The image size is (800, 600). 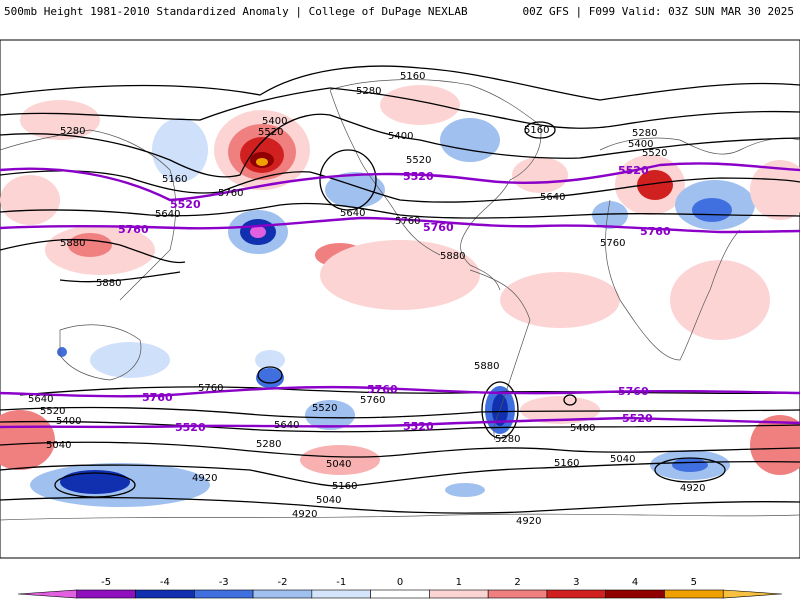 I want to click on colorbar-tick-label: 5, so click(x=694, y=582).